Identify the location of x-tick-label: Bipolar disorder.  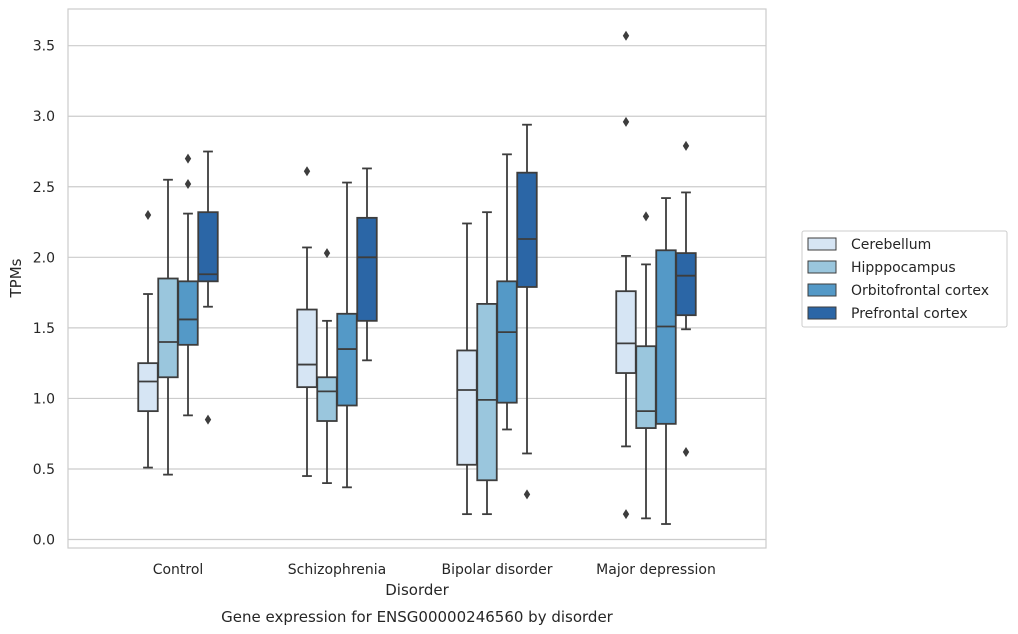
(496, 570).